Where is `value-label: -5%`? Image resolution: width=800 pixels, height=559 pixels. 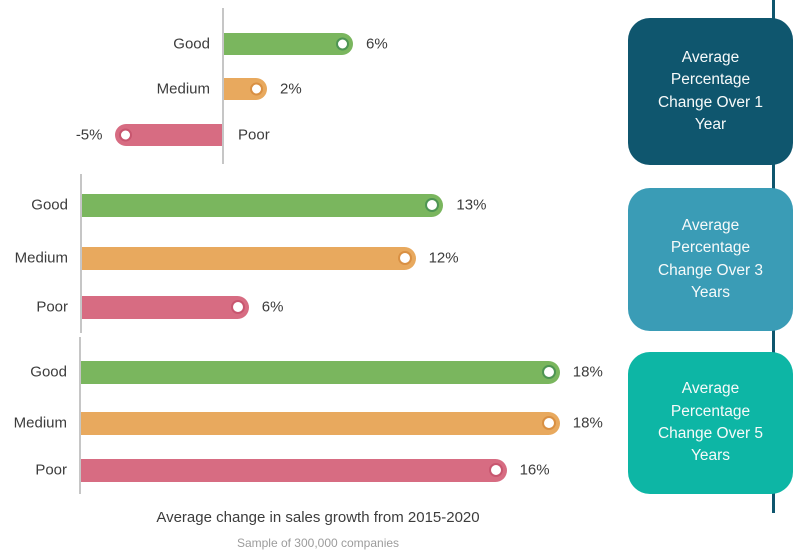
value-label: -5% is located at coordinates (89, 135).